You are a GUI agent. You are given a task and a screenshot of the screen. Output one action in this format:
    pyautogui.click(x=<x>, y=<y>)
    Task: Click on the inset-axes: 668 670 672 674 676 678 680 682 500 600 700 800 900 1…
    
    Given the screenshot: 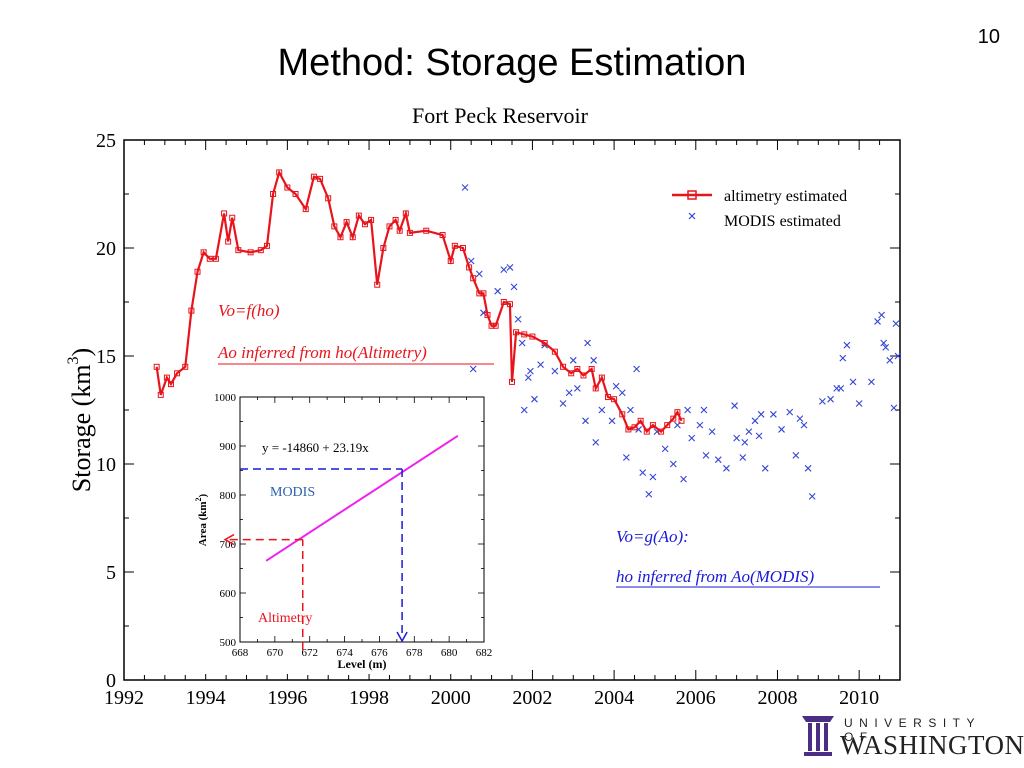 What is the action you would take?
    pyautogui.click(x=353, y=525)
    